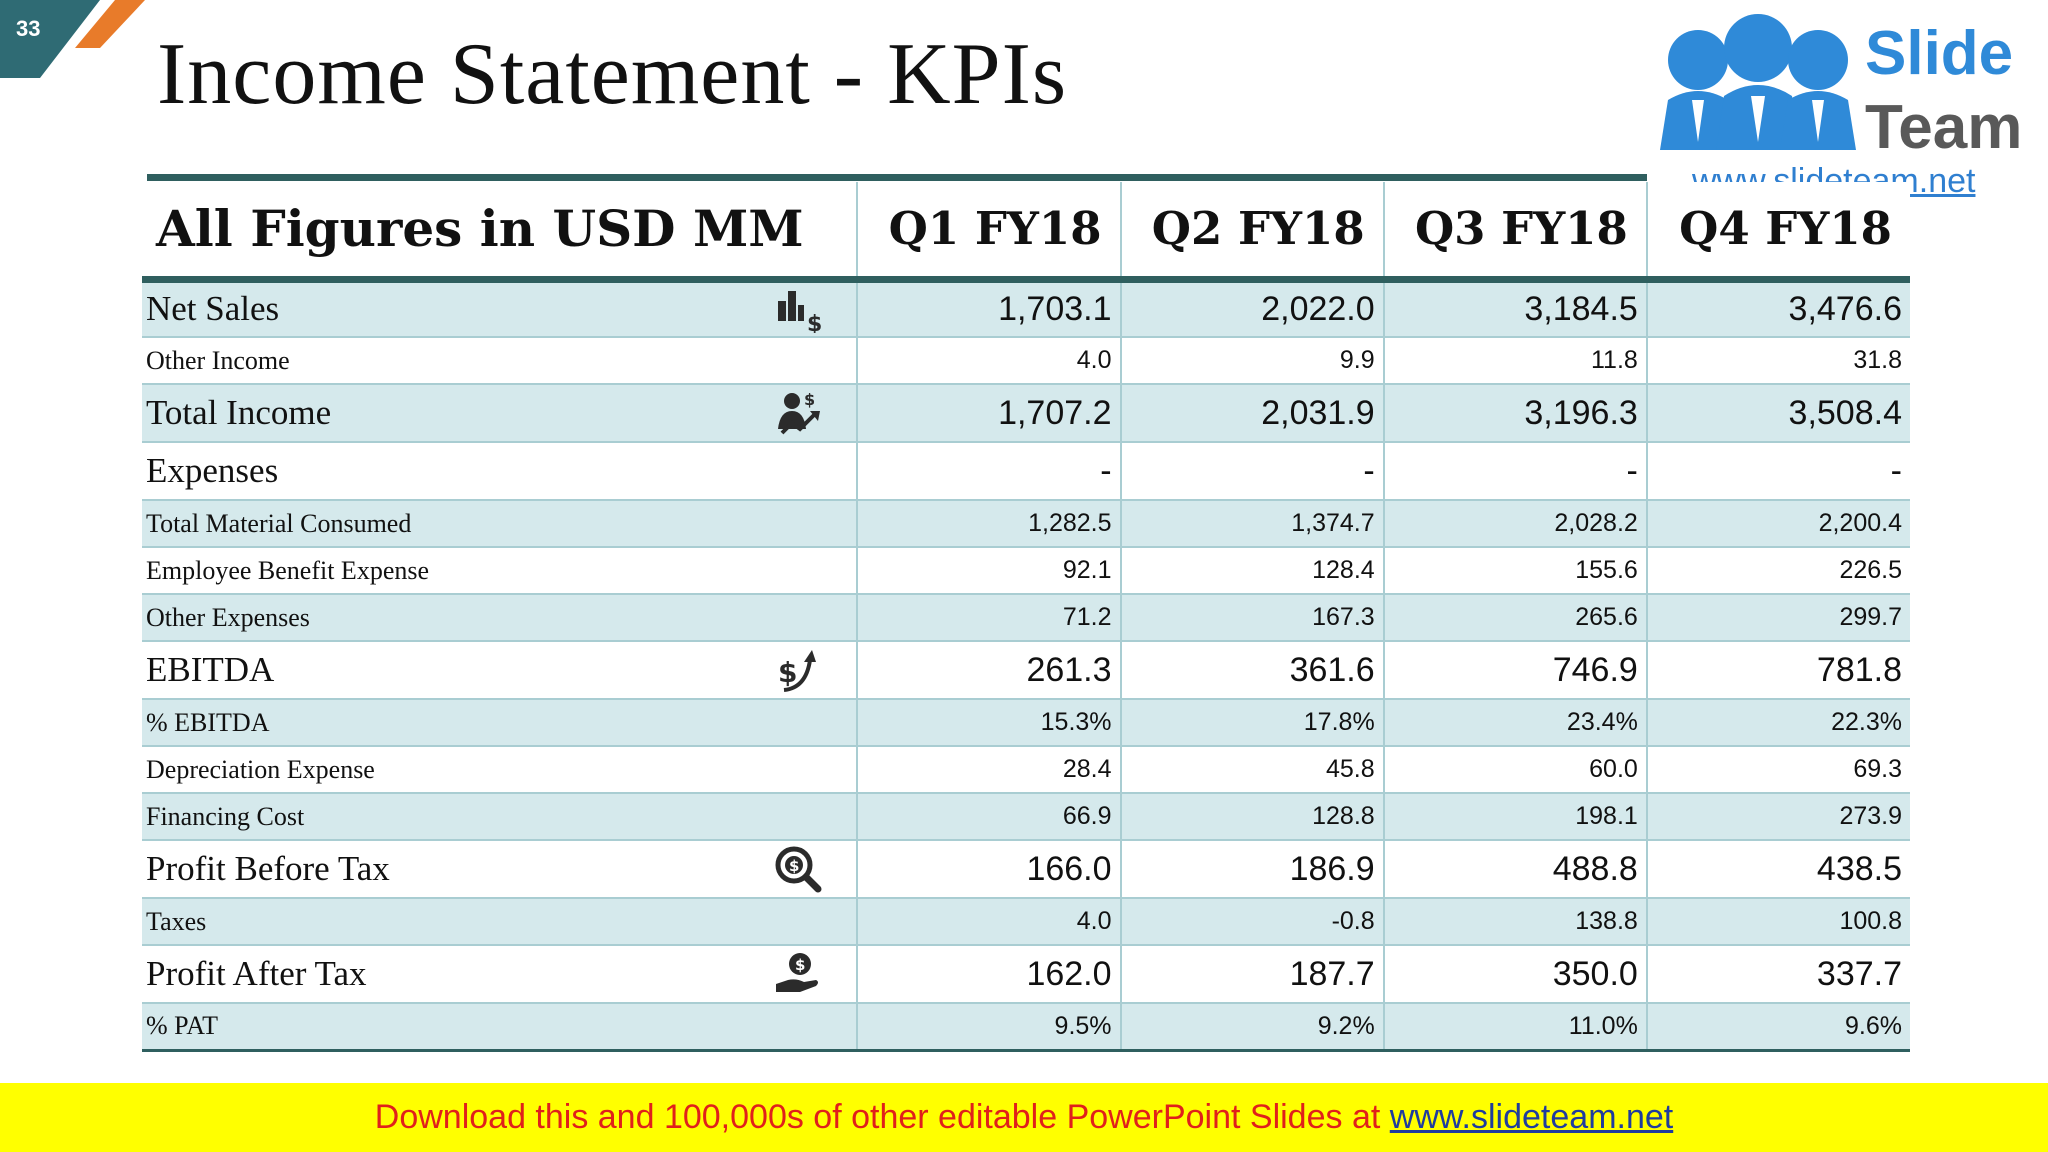  I want to click on table-row: Depreciation Expense 28.4 45.8 60.0 69.3, so click(1026, 770).